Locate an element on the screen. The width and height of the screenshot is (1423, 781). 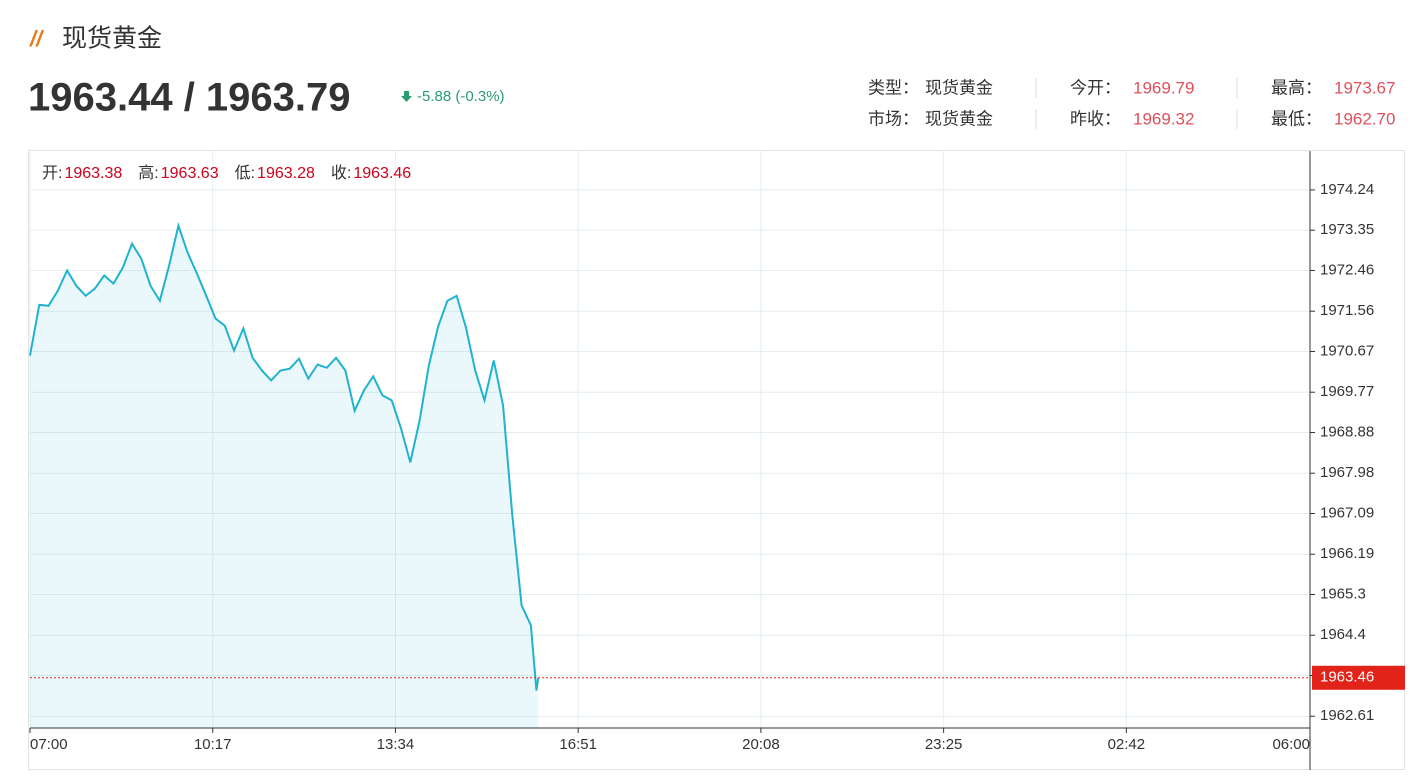
x-tick-label: 23:25 is located at coordinates (944, 744).